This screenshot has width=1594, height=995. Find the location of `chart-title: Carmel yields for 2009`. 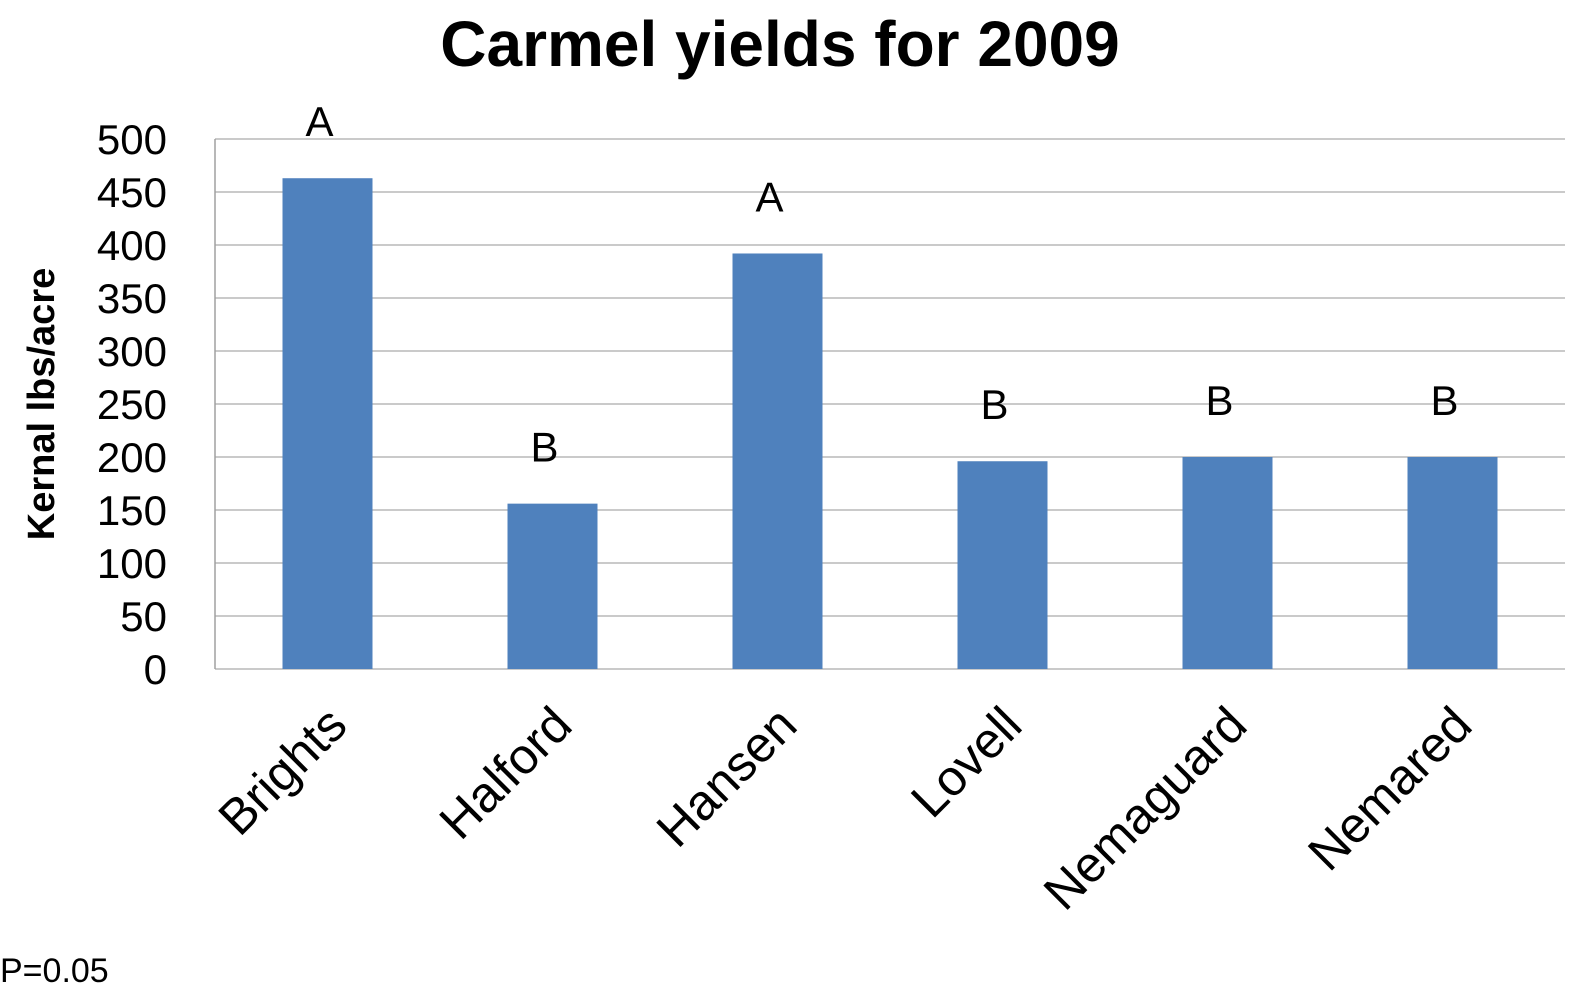

chart-title: Carmel yields for 2009 is located at coordinates (779, 44).